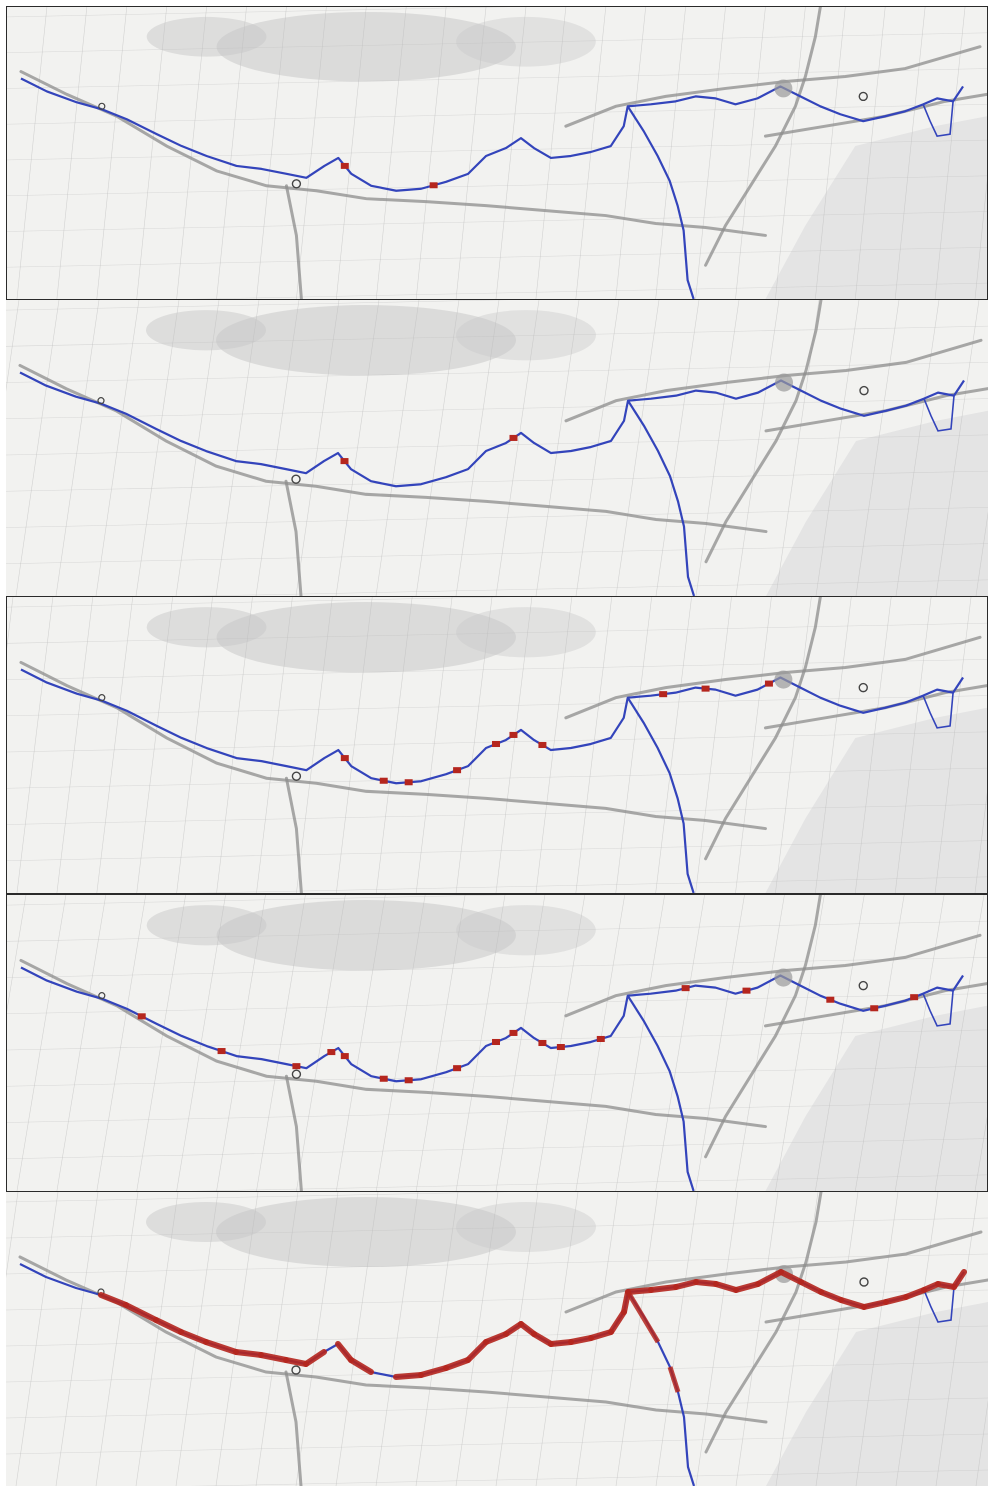  Describe the element at coordinates (492, 134) in the screenshot. I see `route-line` at that location.